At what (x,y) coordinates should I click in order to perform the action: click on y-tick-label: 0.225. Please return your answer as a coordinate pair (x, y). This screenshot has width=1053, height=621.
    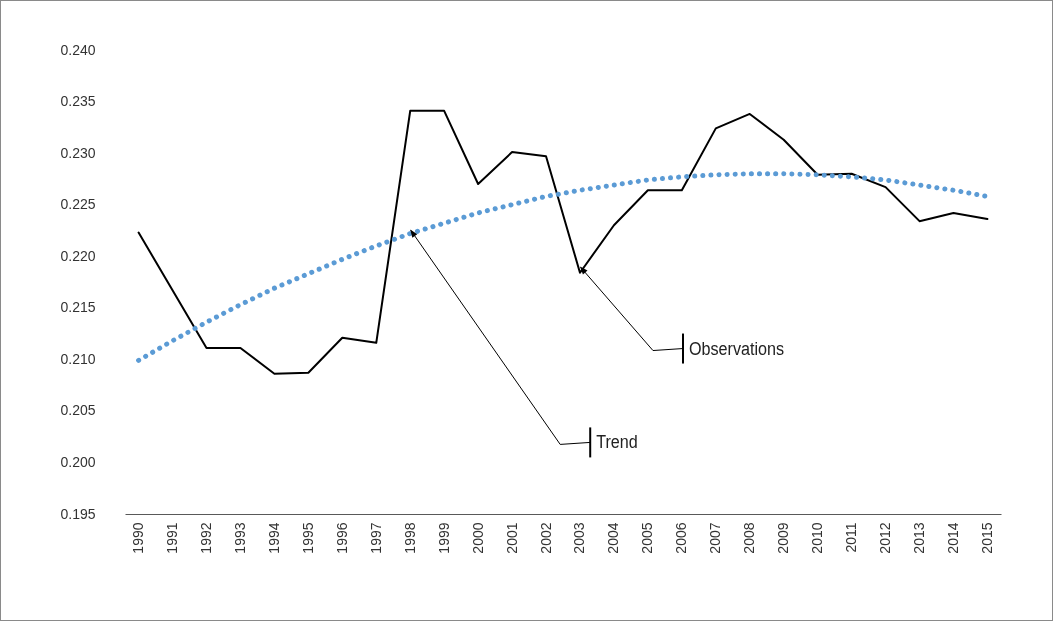
    Looking at the image, I should click on (78, 204).